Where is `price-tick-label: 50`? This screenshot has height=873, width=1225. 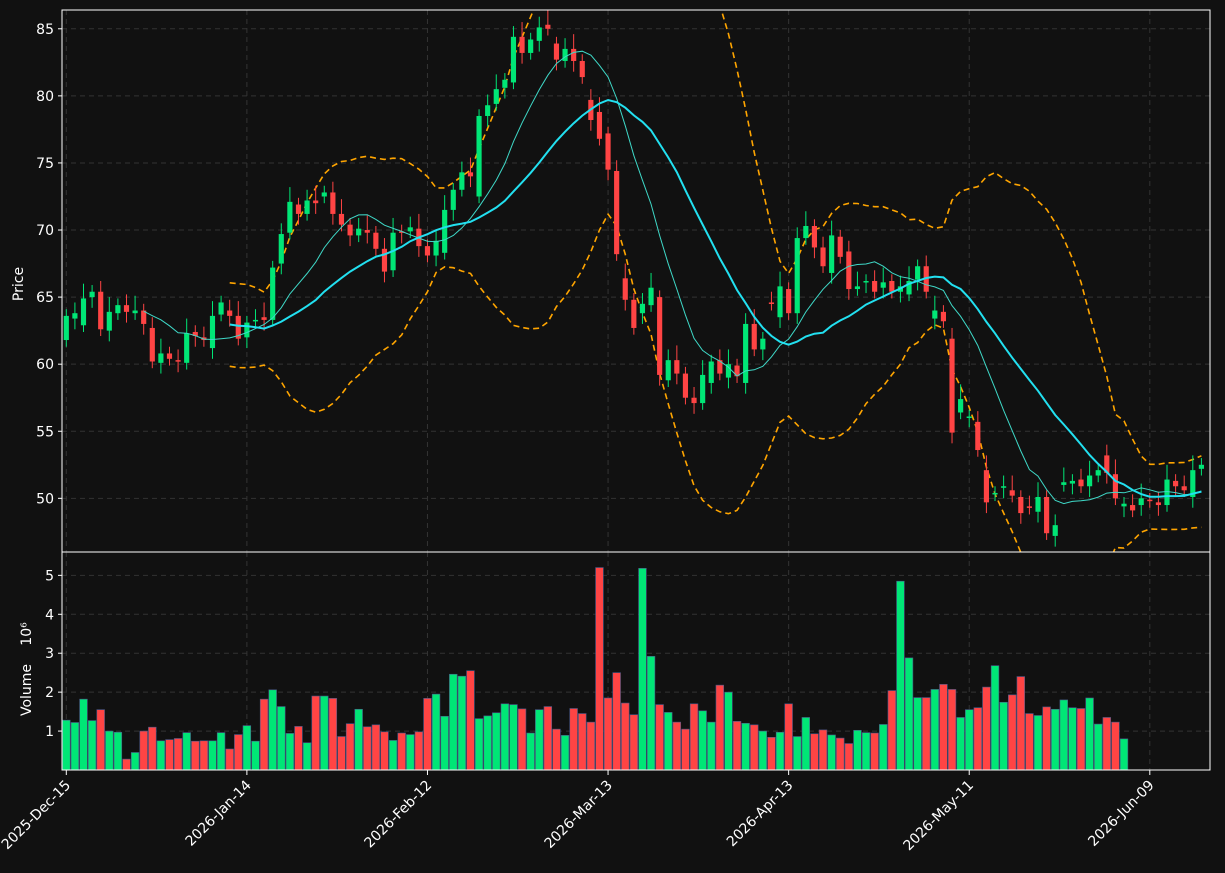
price-tick-label: 50 is located at coordinates (45, 499).